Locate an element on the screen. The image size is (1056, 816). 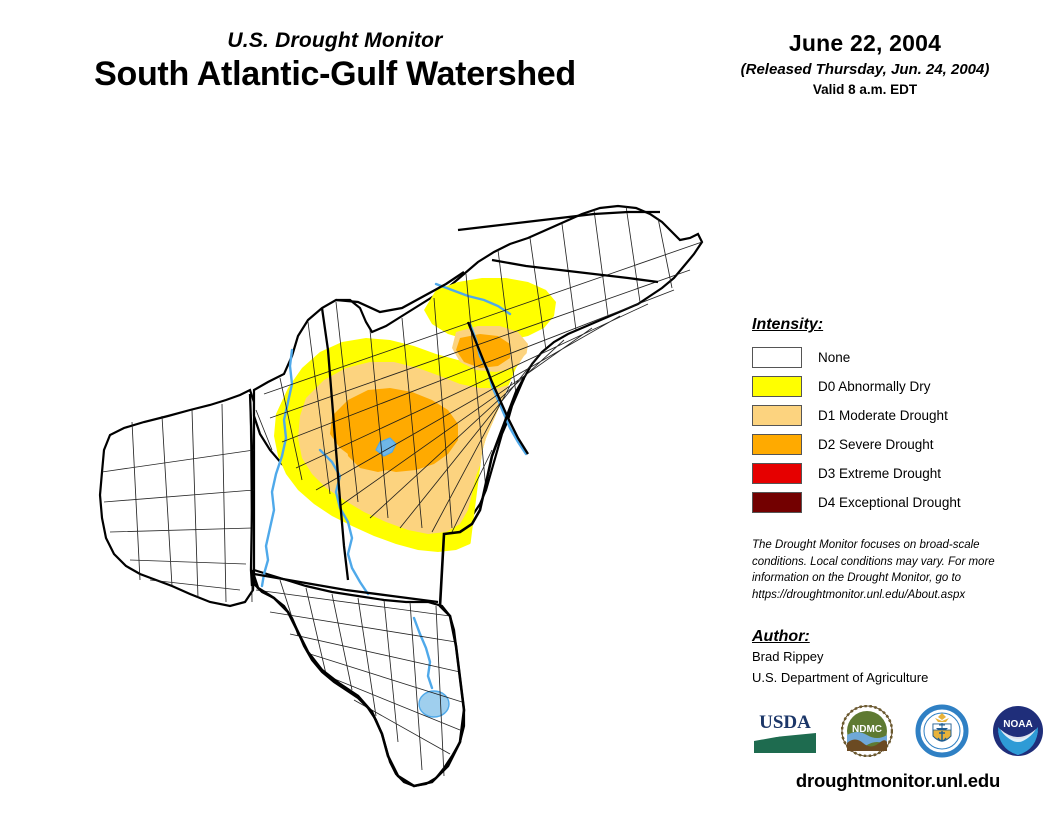
legend-item-d1: D1 Moderate Drought is located at coordinates (898, 415).